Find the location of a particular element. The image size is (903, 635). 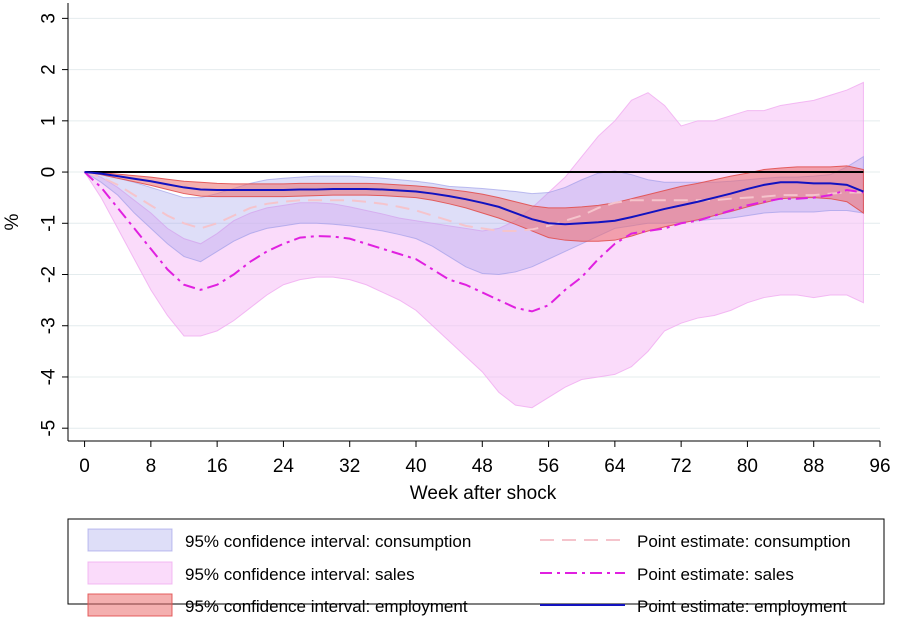

y-tick-label: -2 is located at coordinates (49, 274).